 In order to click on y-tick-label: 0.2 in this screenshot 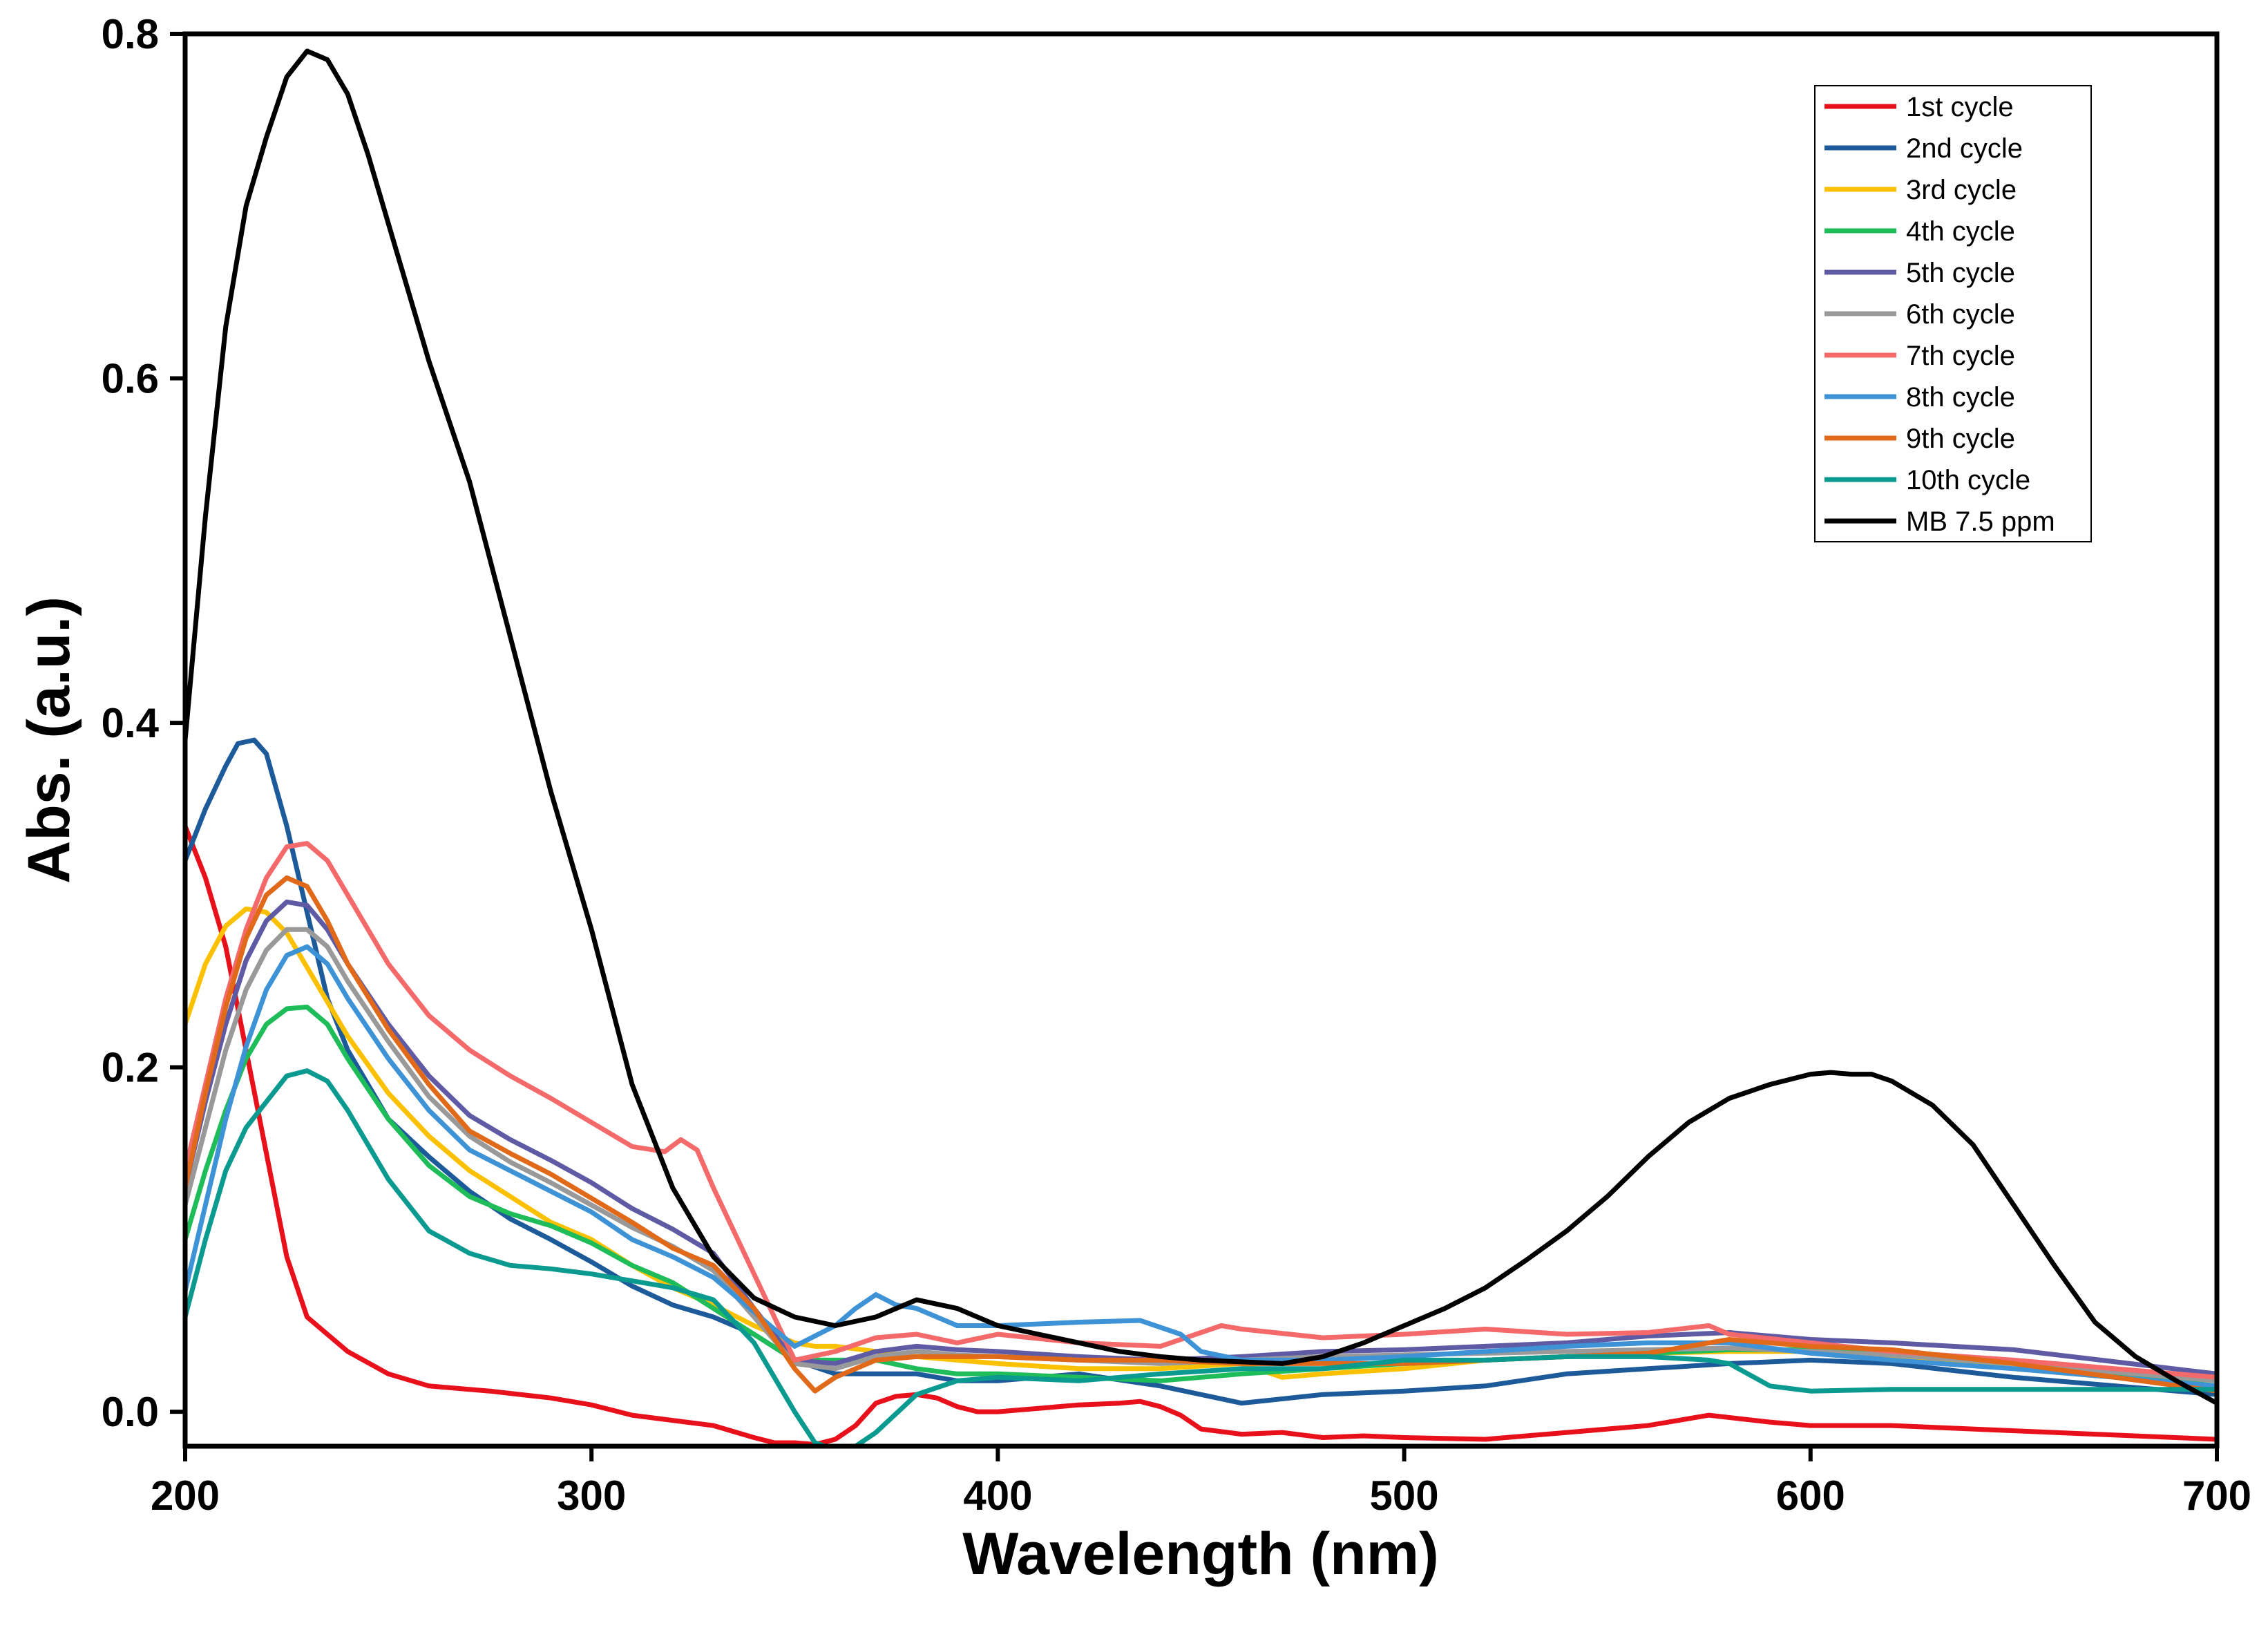, I will do `click(130, 1068)`.